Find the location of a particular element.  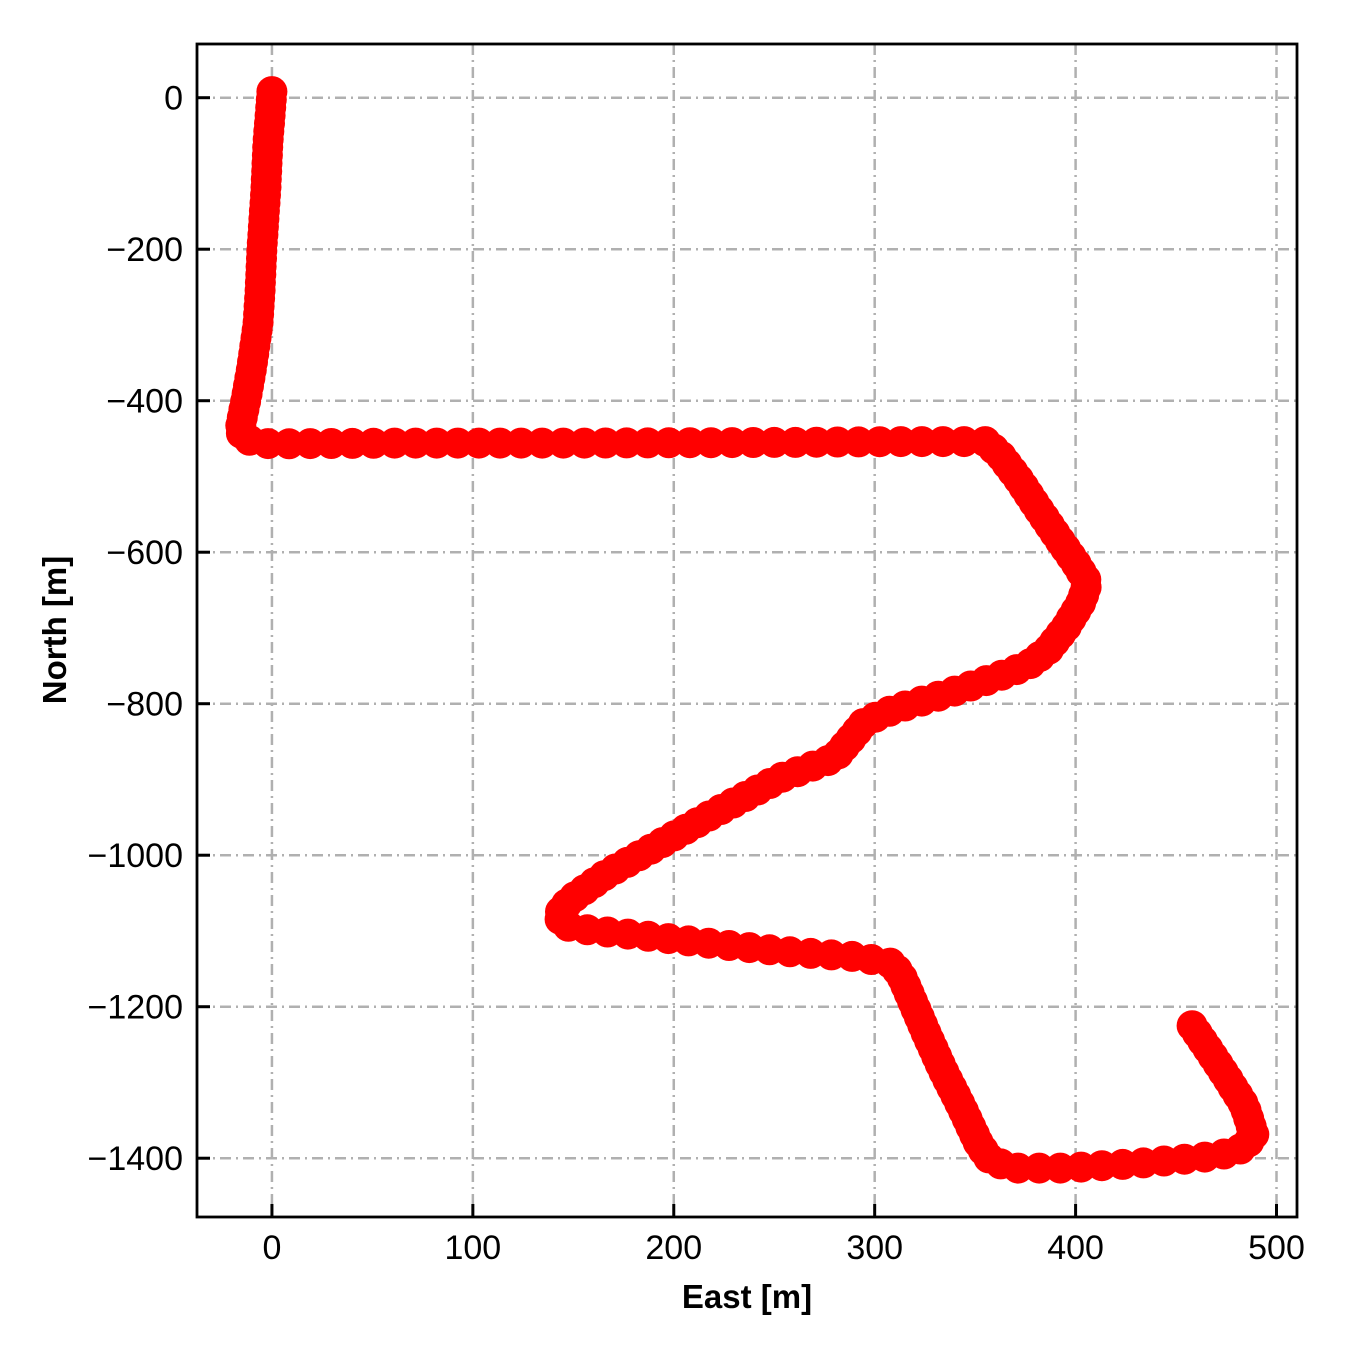

x-axis-label: East [m] is located at coordinates (747, 1296).